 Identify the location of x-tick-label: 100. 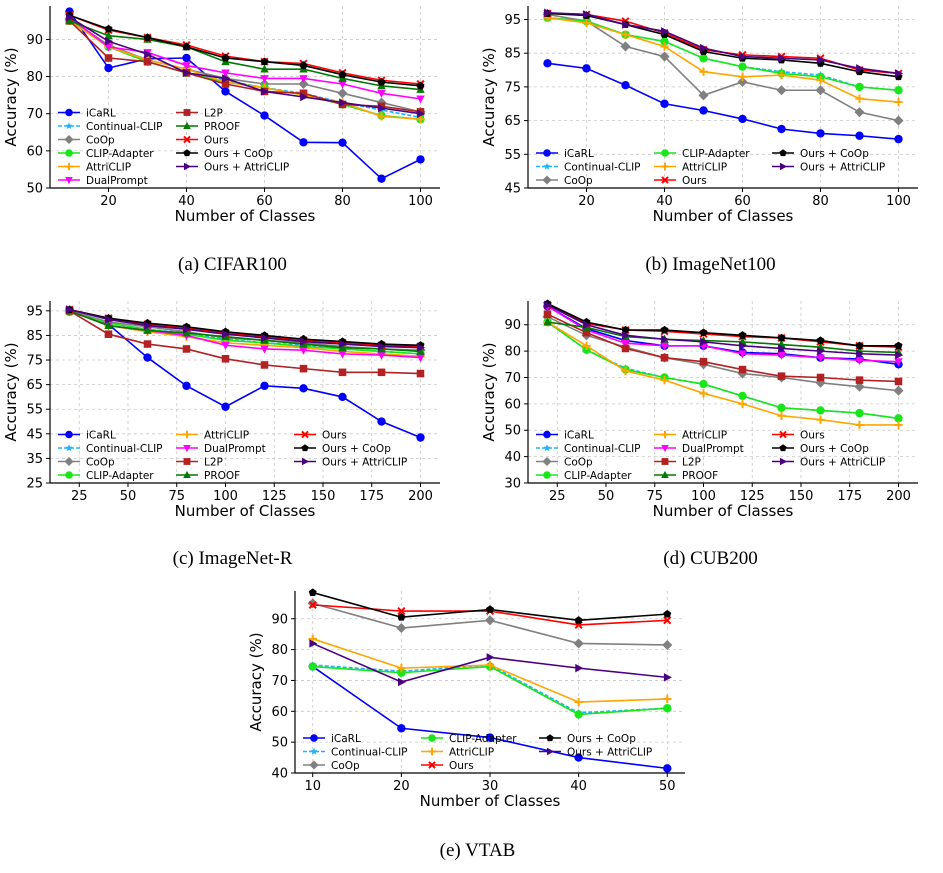
(703, 496).